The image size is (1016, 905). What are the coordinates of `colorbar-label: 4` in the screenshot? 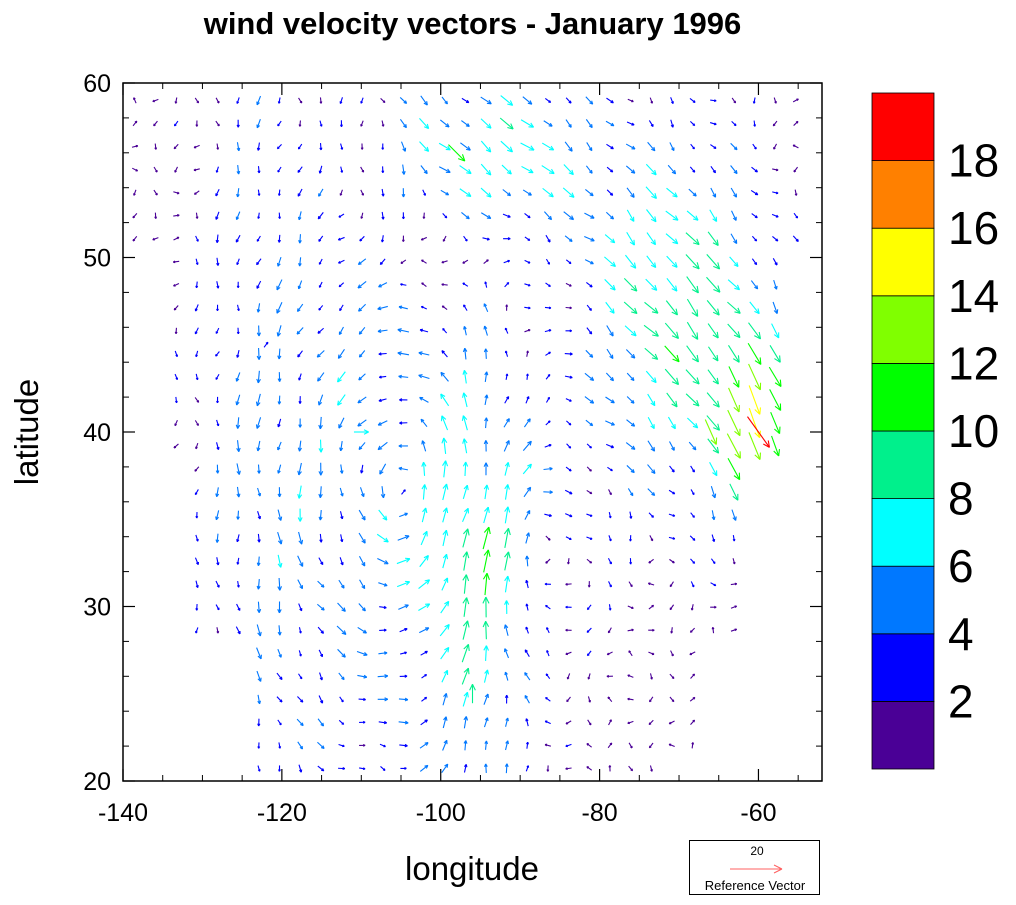 It's located at (961, 634).